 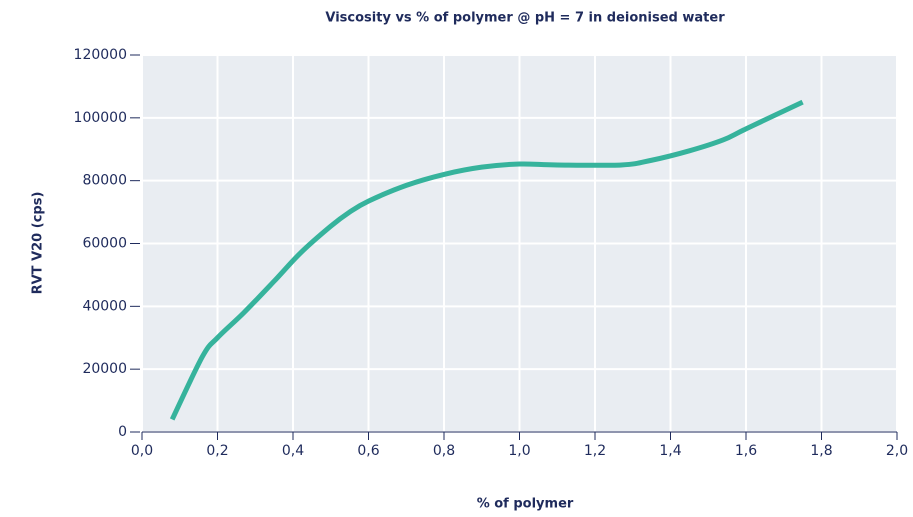 What do you see at coordinates (821, 451) in the screenshot?
I see `x-tick-label: 1,8` at bounding box center [821, 451].